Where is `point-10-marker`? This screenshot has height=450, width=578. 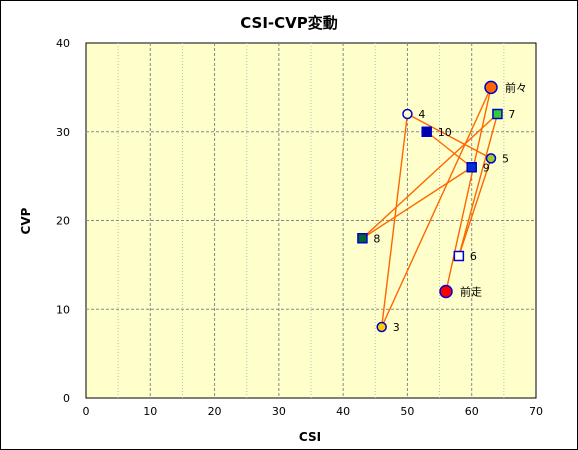 point-10-marker is located at coordinates (426, 131).